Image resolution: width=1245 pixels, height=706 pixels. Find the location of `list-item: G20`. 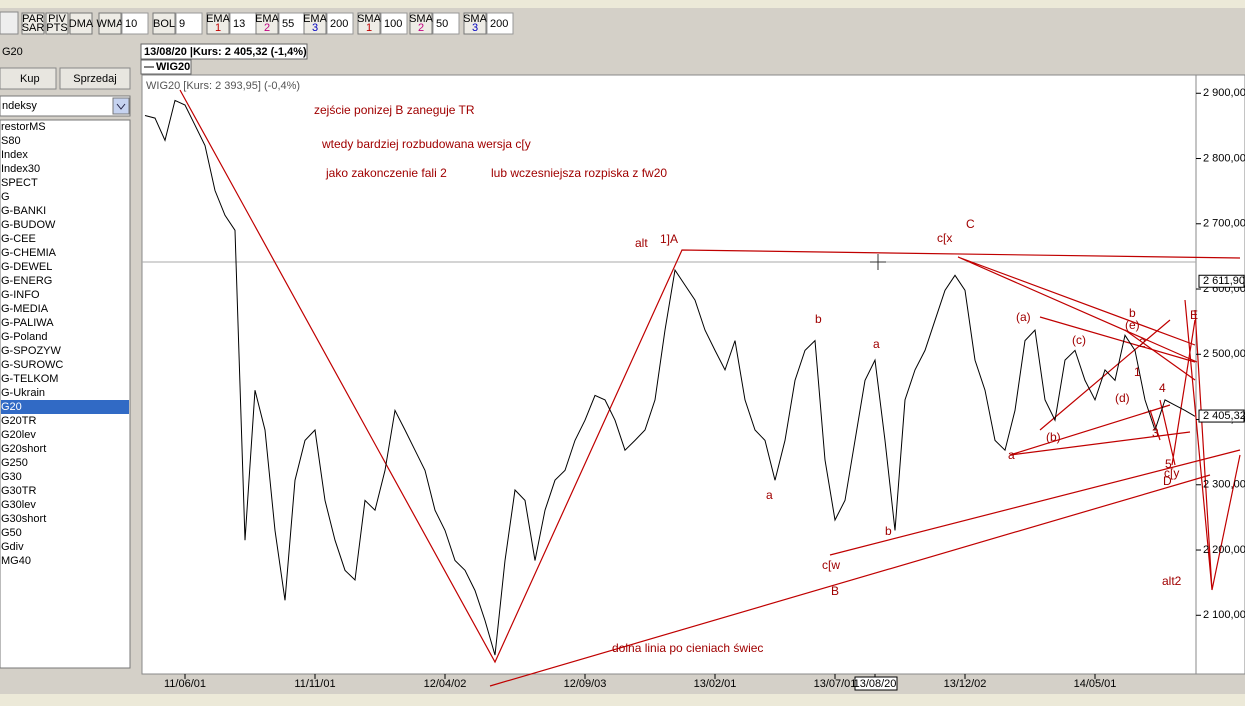

list-item: G20 is located at coordinates (11, 407).